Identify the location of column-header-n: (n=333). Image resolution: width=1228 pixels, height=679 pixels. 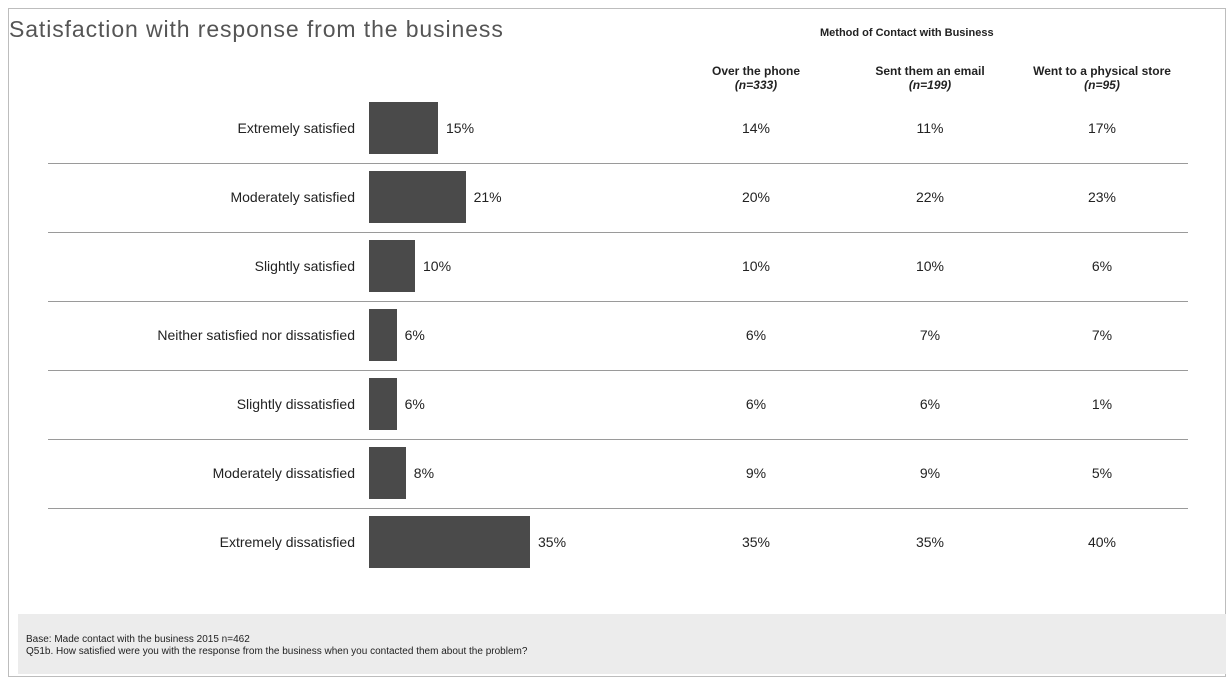
(756, 85).